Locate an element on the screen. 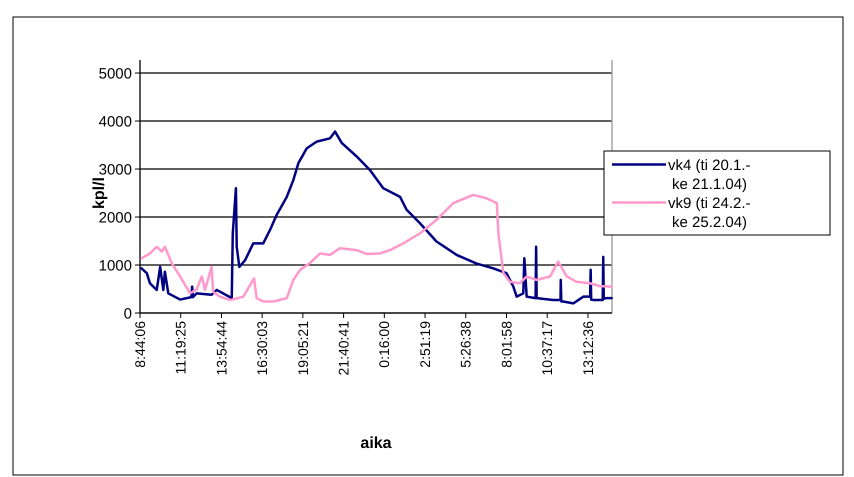 This screenshot has height=477, width=854. y-tick-label: 3000 is located at coordinates (115, 169).